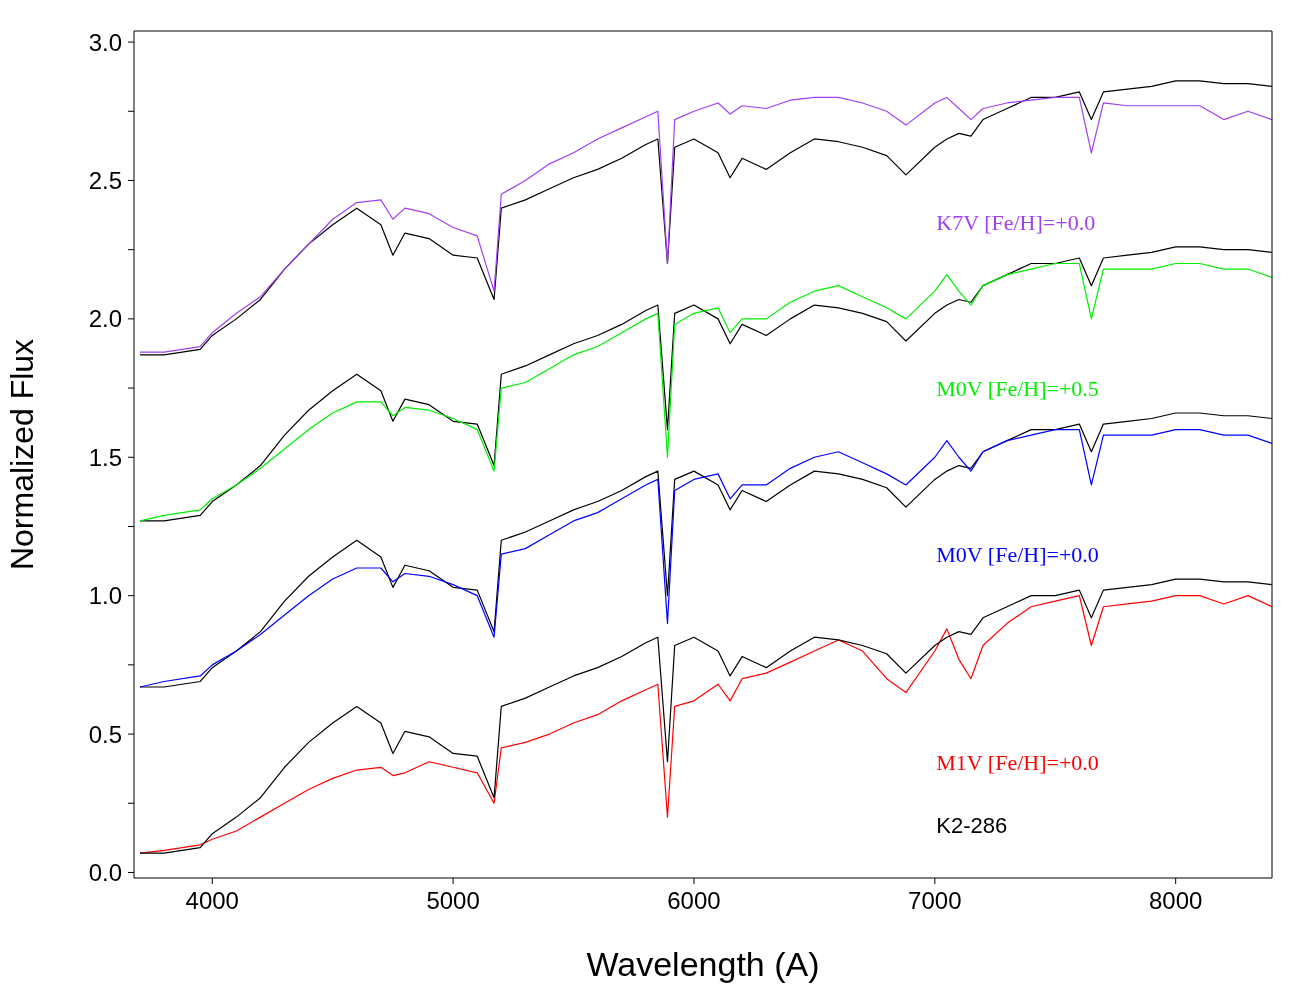 The width and height of the screenshot is (1293, 996). I want to click on x-tick-label: 7000, so click(935, 901).